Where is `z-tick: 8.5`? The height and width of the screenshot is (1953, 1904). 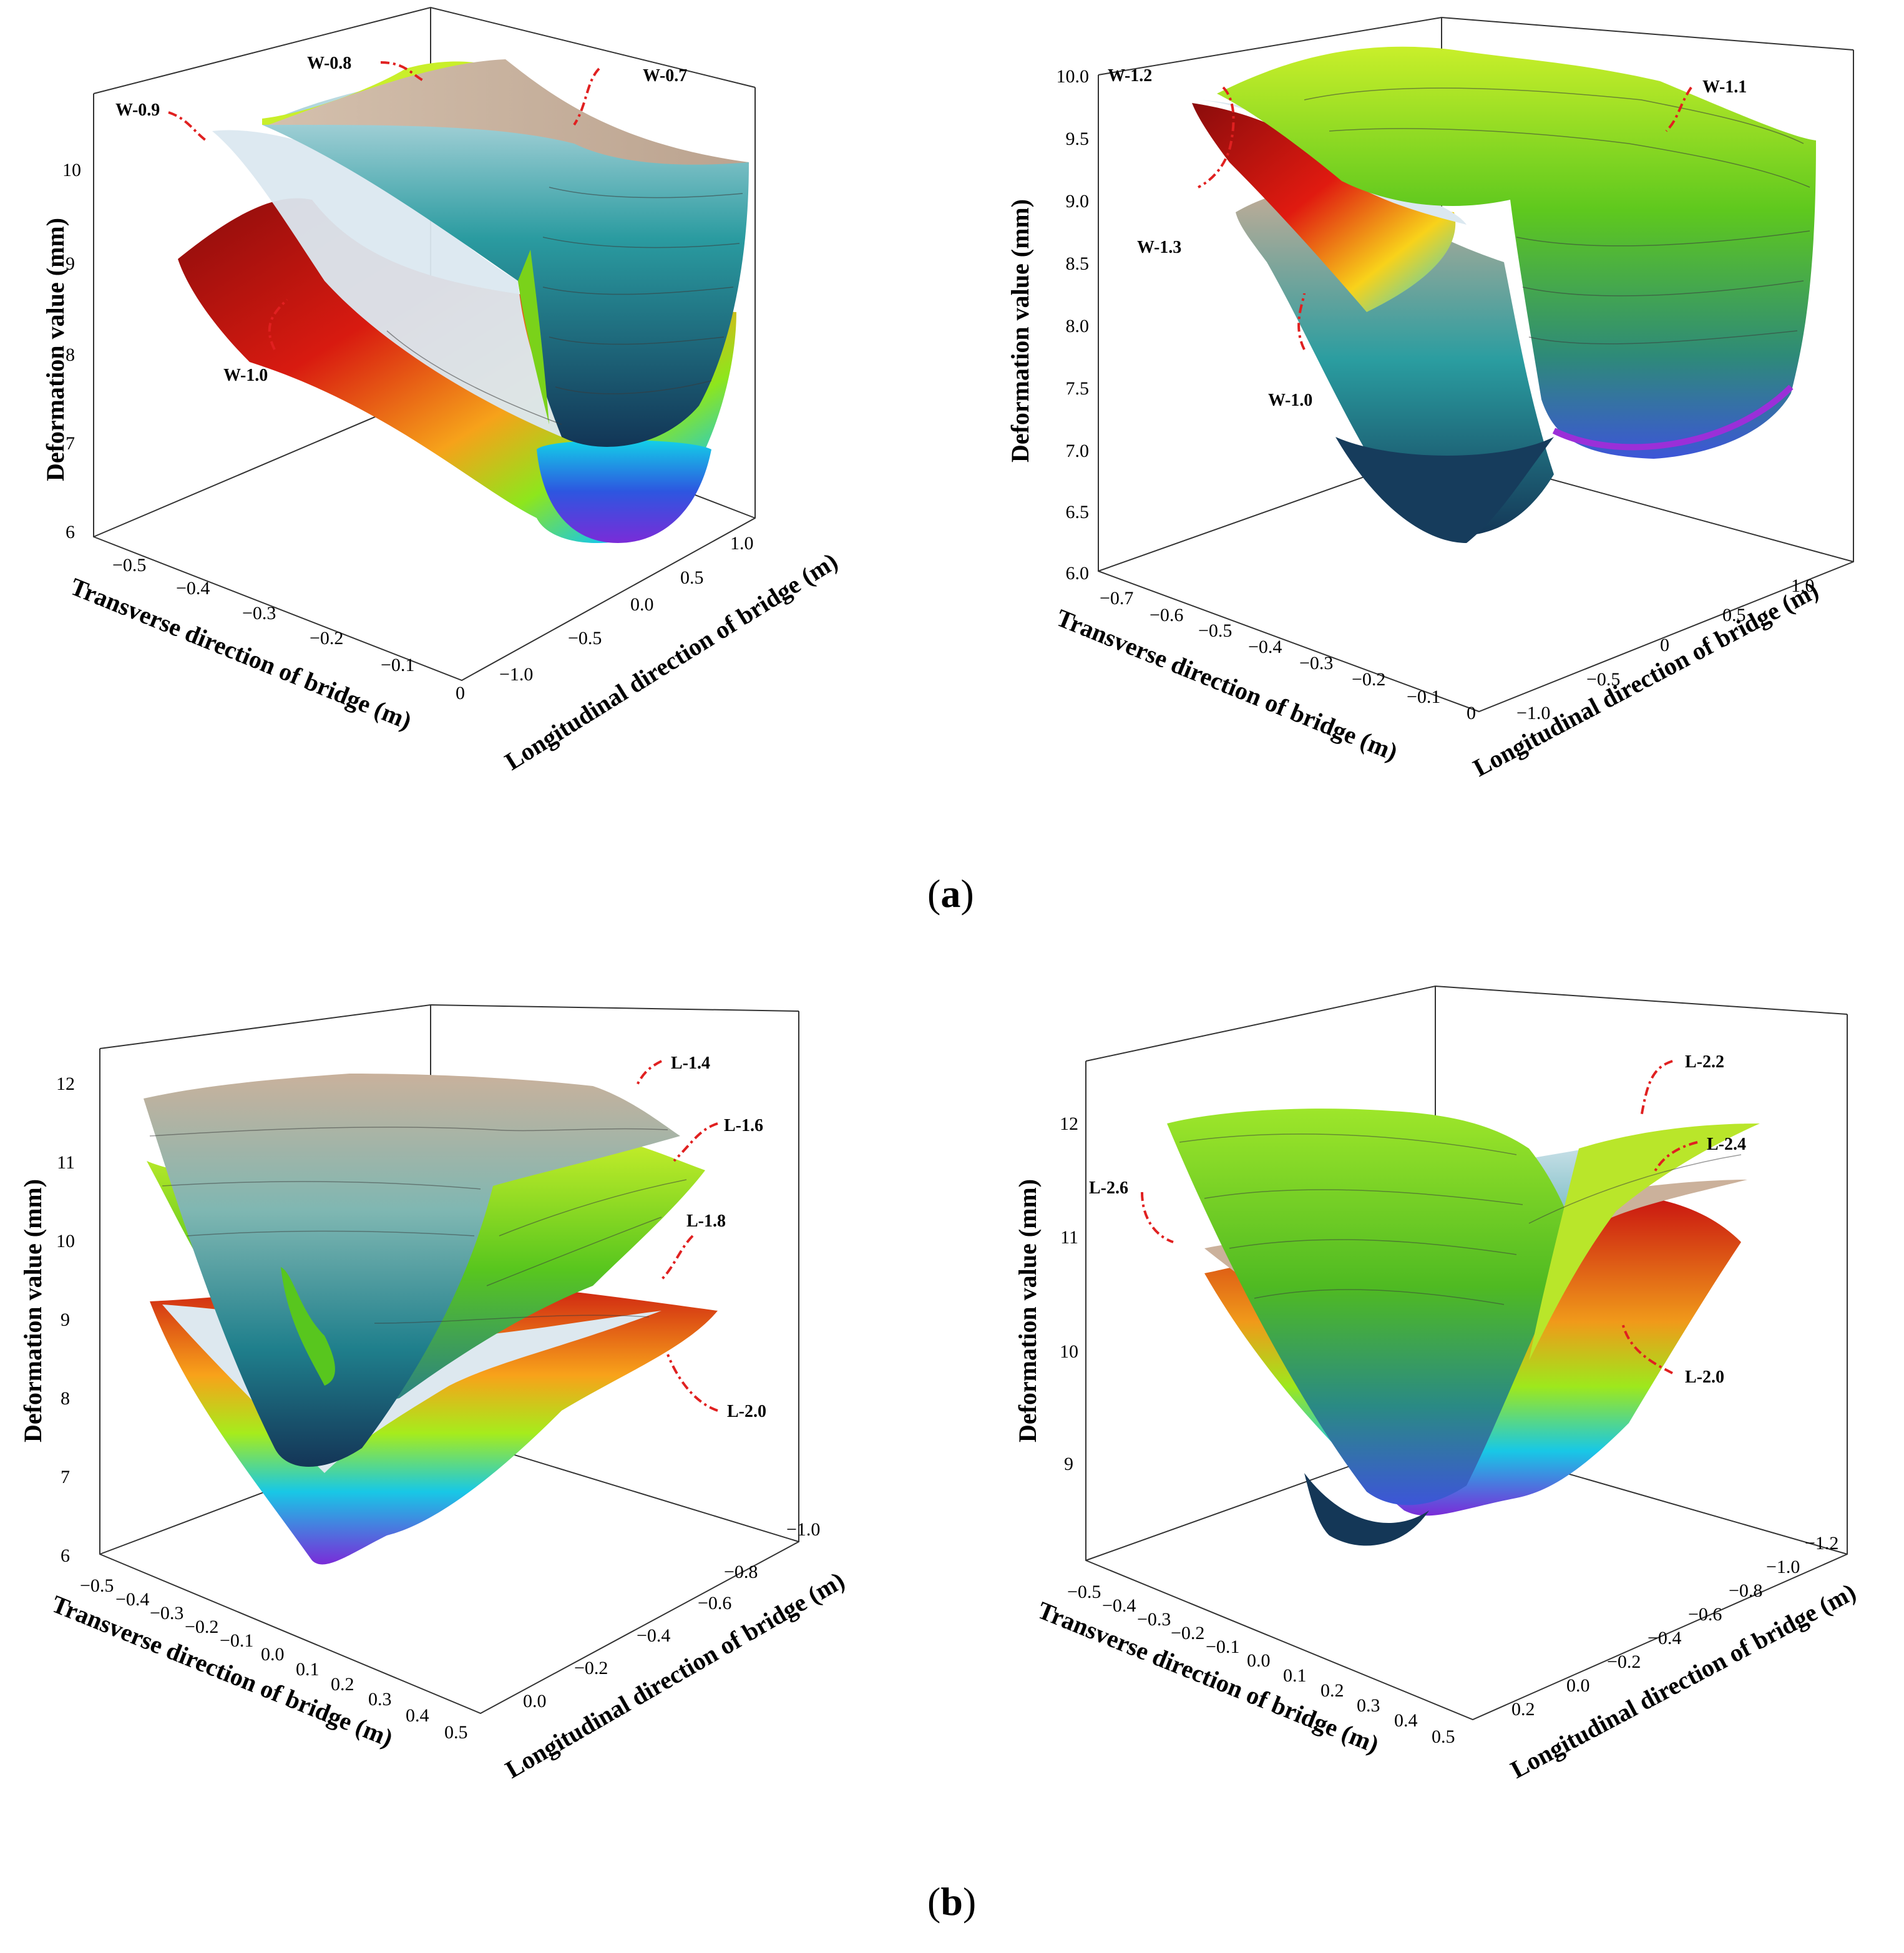 z-tick: 8.5 is located at coordinates (1078, 263).